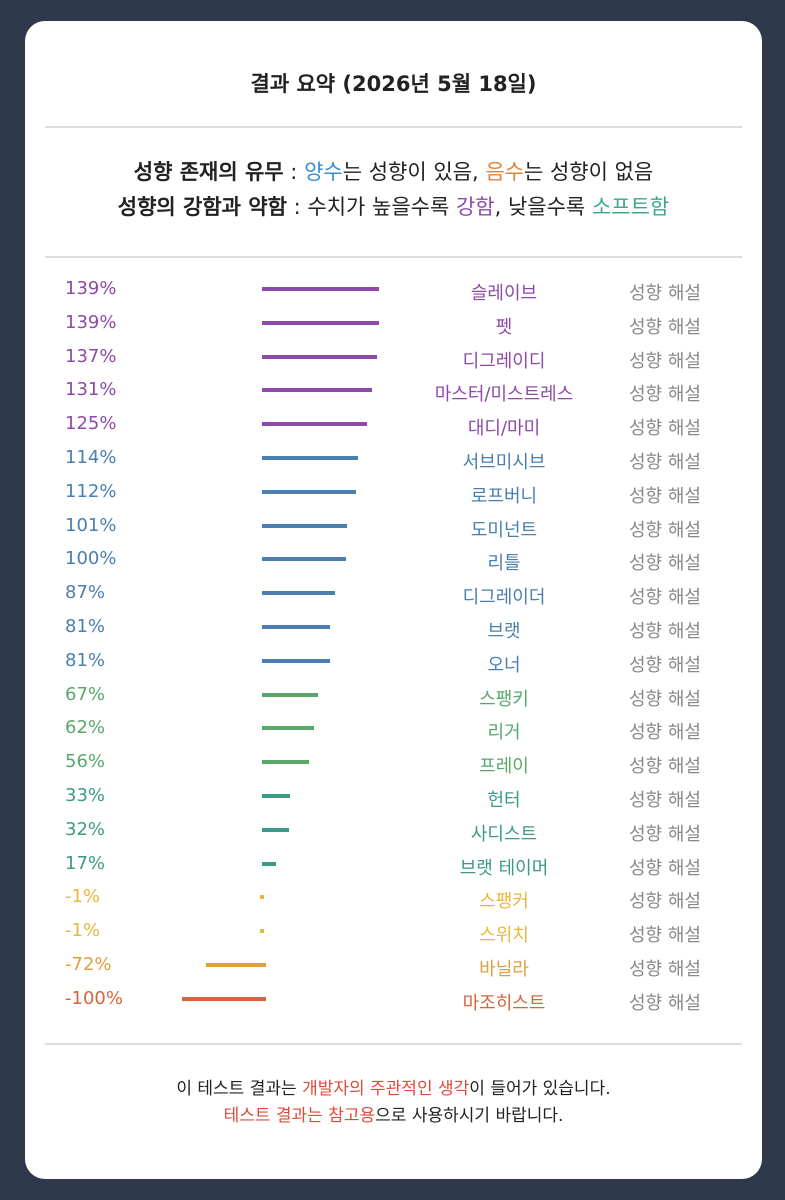  Describe the element at coordinates (393, 424) in the screenshot. I see `bar-row: 125% 대디/마미 성향 해설` at that location.